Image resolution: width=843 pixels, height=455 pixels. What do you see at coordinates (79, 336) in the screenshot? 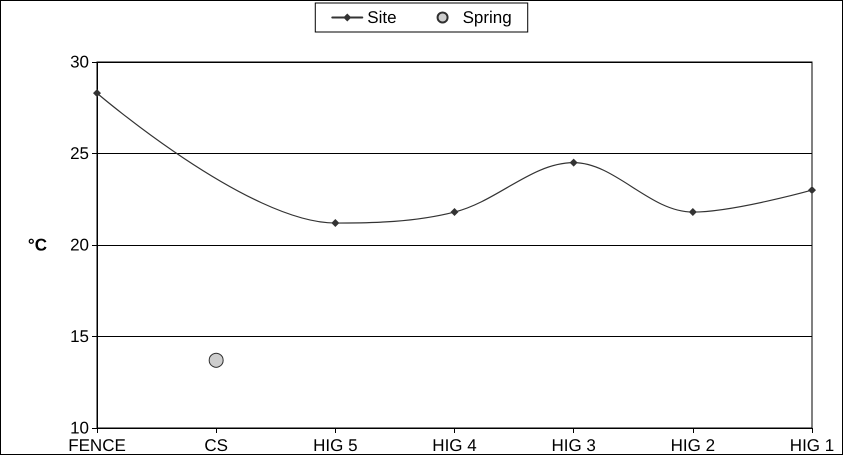
I see `y-tick-label: 15` at bounding box center [79, 336].